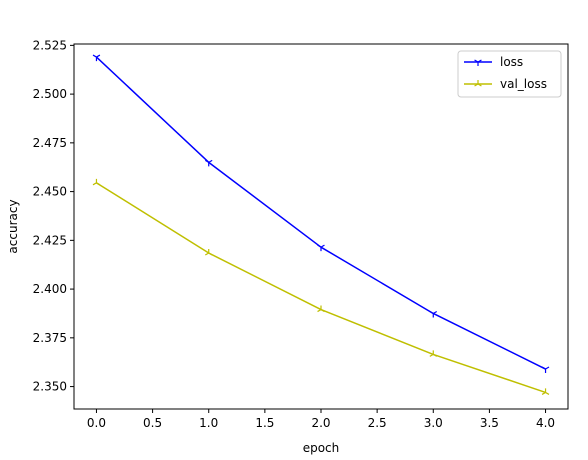 The height and width of the screenshot is (460, 588). I want to click on x-tick-label: 1.0, so click(208, 423).